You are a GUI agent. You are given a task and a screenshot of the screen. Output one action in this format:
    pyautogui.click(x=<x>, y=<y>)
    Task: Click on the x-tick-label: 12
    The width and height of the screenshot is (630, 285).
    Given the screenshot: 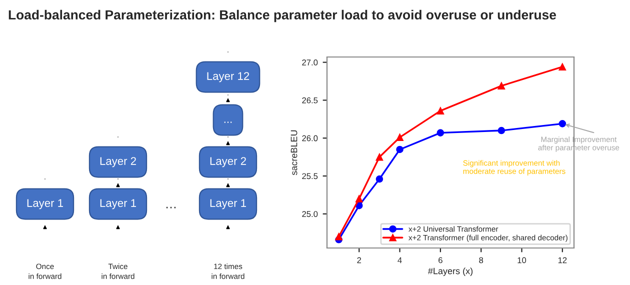 What is the action you would take?
    pyautogui.click(x=562, y=260)
    